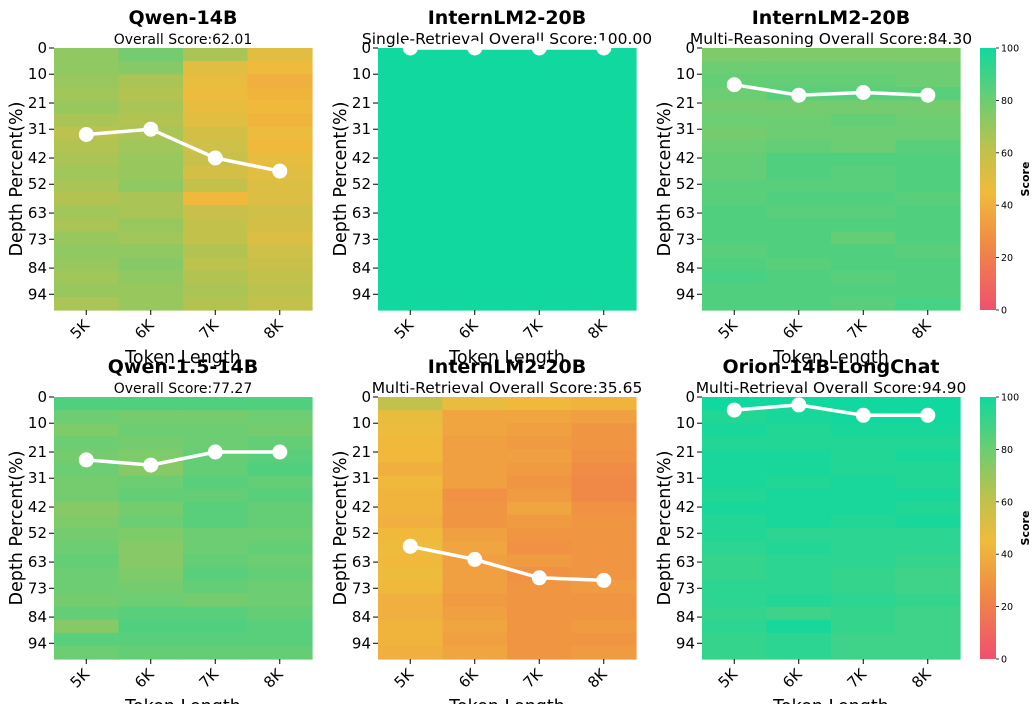  What do you see at coordinates (1010, 49) in the screenshot?
I see `colorbar-tick-label: 100` at bounding box center [1010, 49].